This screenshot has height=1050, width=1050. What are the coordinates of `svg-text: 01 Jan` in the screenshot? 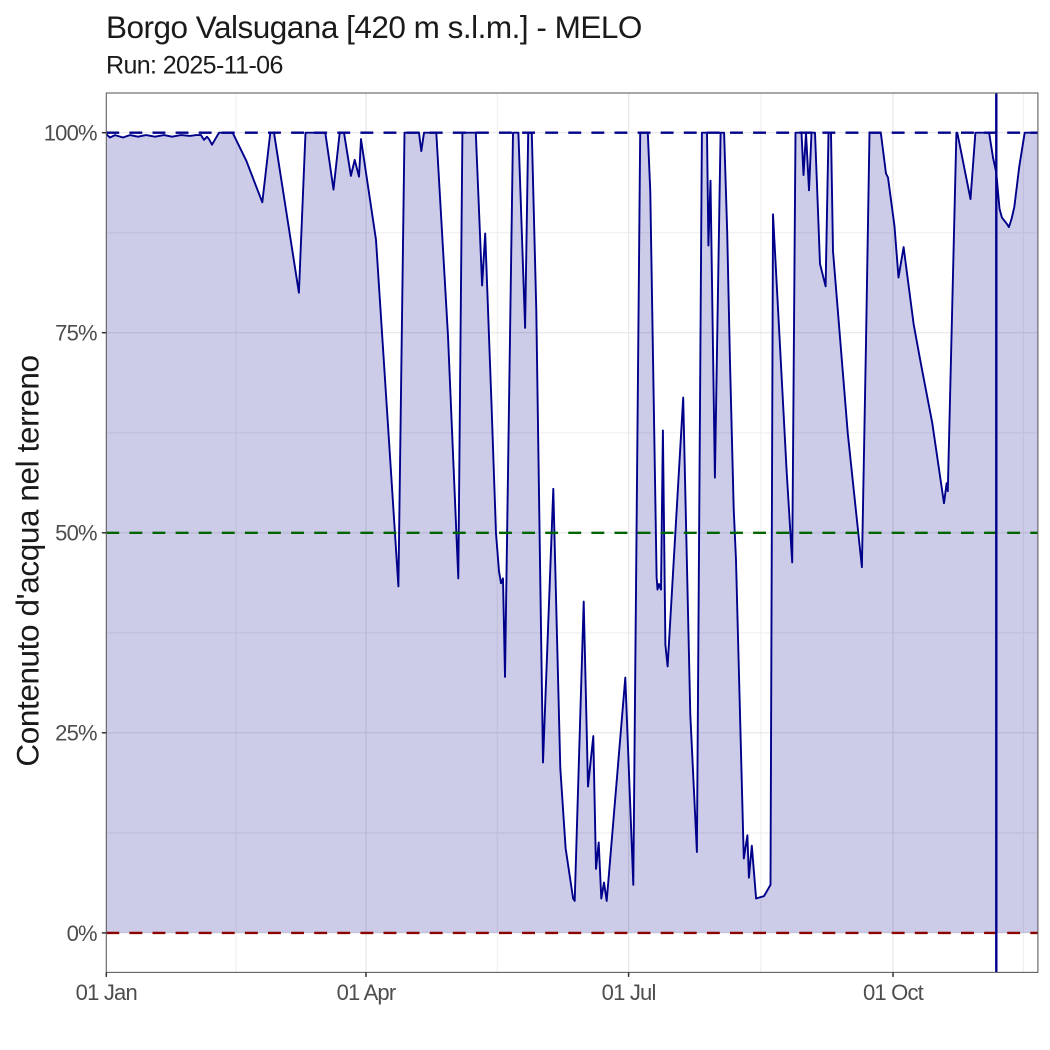 It's located at (106, 992).